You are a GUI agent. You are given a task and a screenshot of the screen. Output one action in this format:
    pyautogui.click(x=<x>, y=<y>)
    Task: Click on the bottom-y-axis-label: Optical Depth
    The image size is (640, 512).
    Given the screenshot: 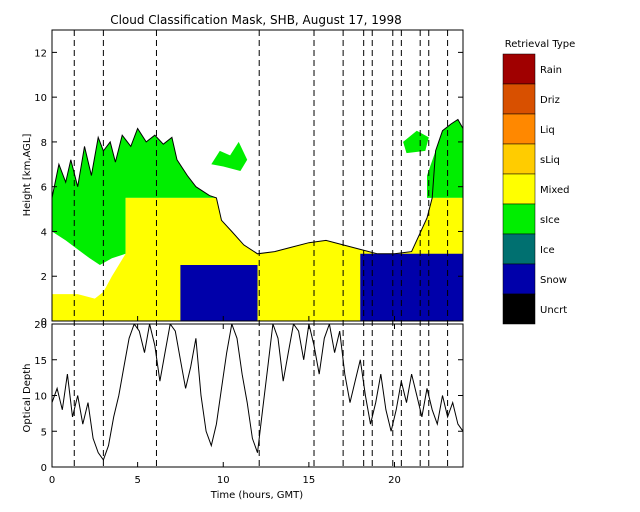 What is the action you would take?
    pyautogui.click(x=27, y=398)
    